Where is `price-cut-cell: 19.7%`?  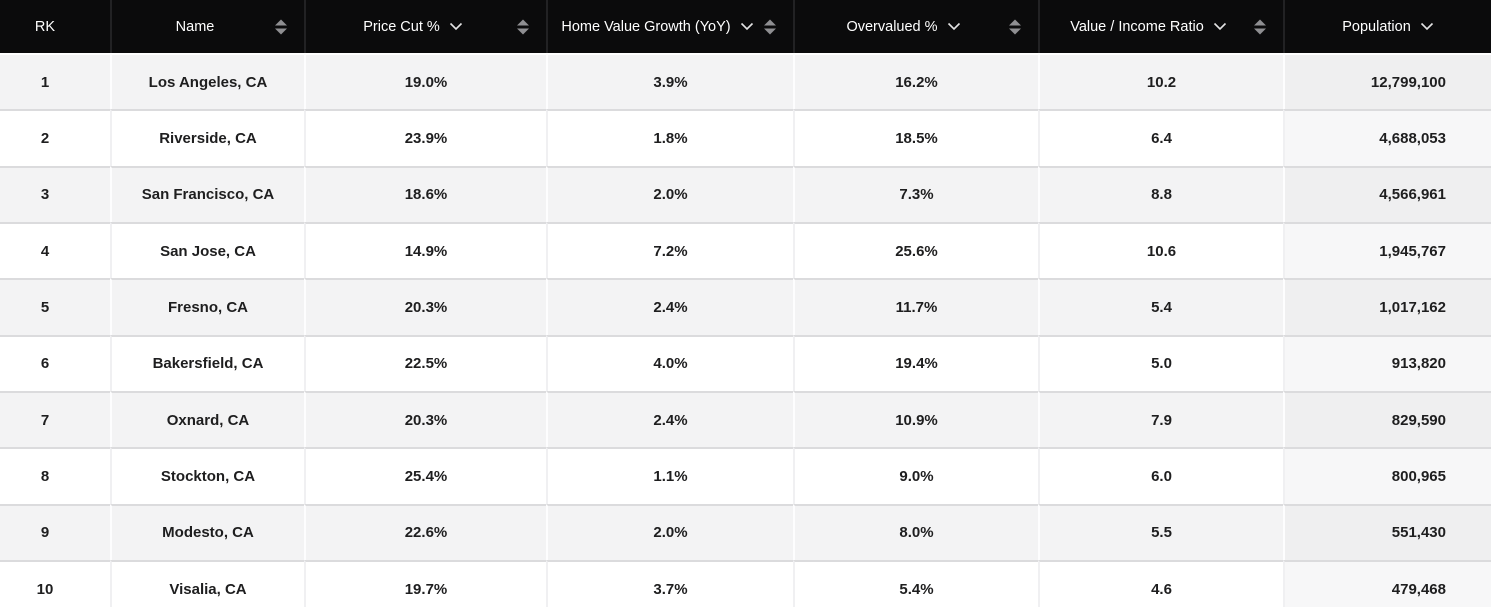 price-cut-cell: 19.7% is located at coordinates (425, 583).